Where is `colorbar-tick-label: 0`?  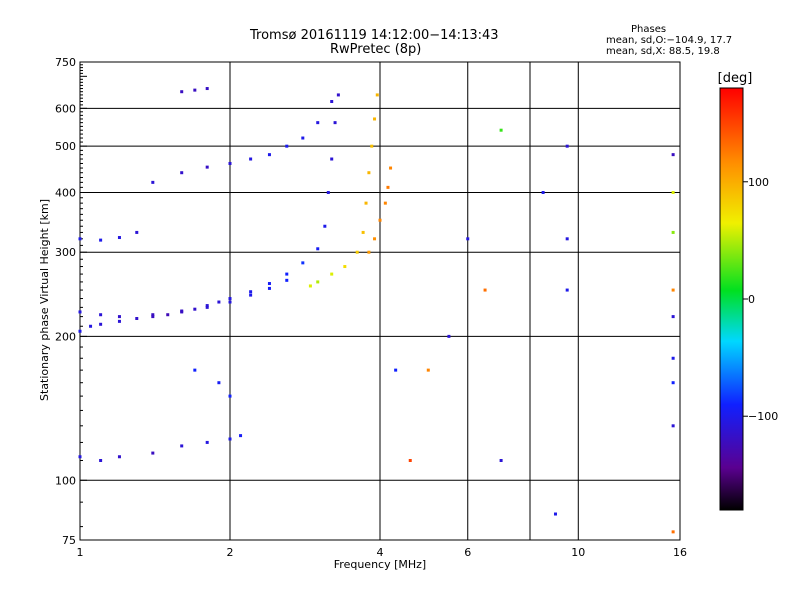 colorbar-tick-label: 0 is located at coordinates (751, 299).